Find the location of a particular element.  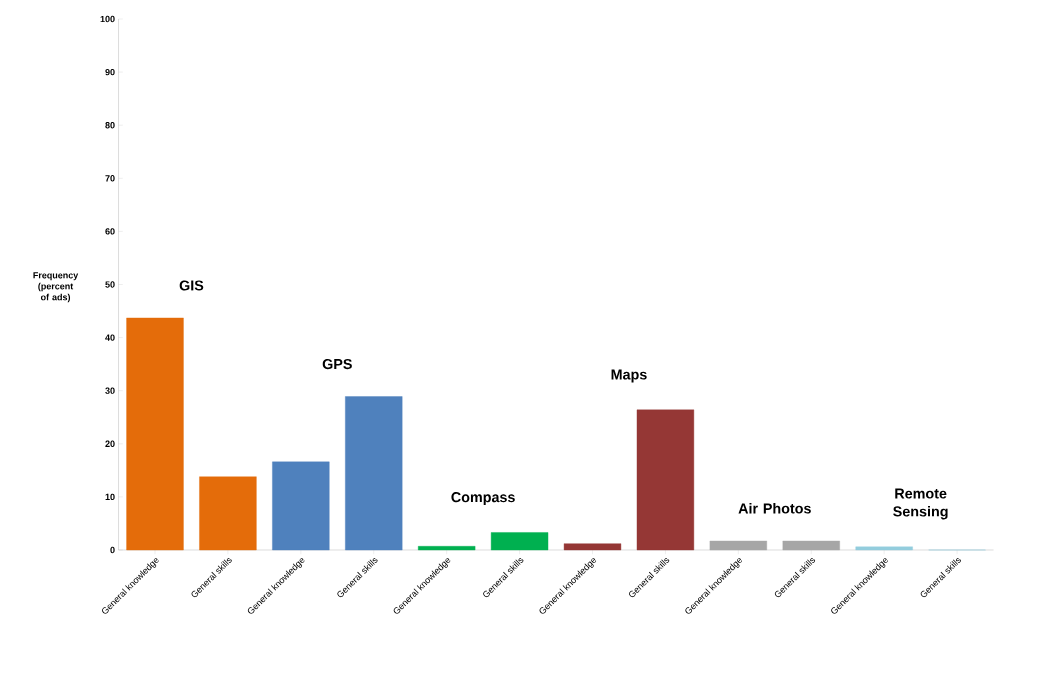

y-tick-label: 40 is located at coordinates (110, 337).